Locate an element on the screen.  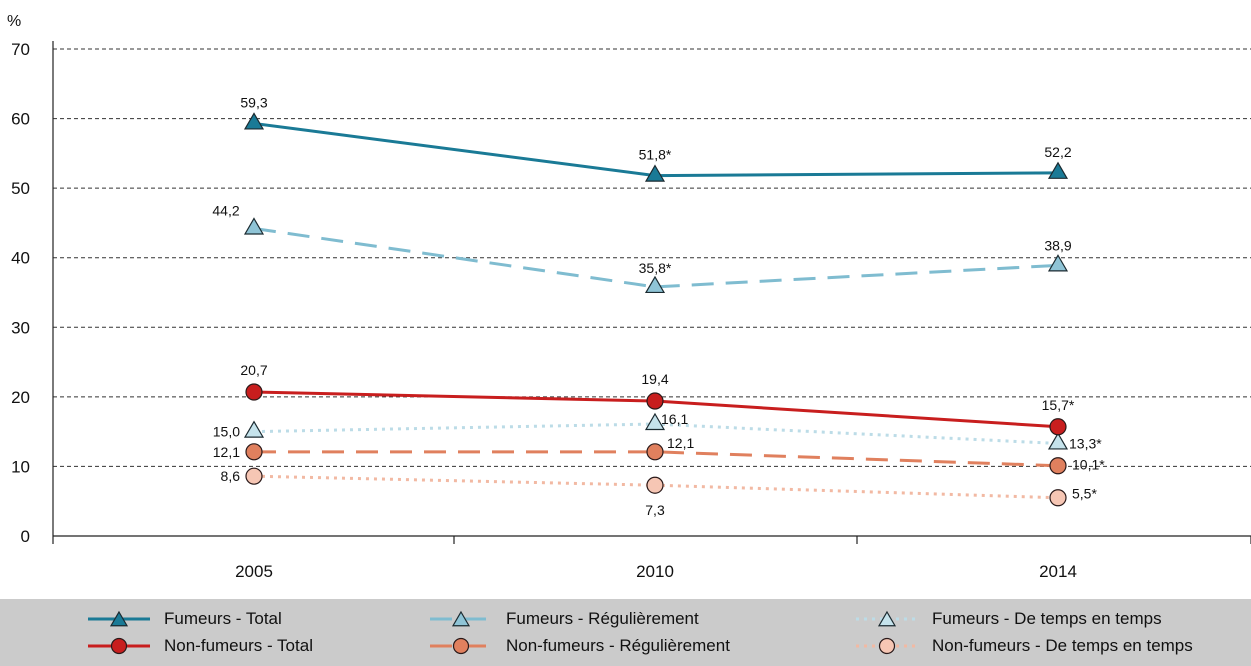
y-tick-label: 30 is located at coordinates (20, 327).